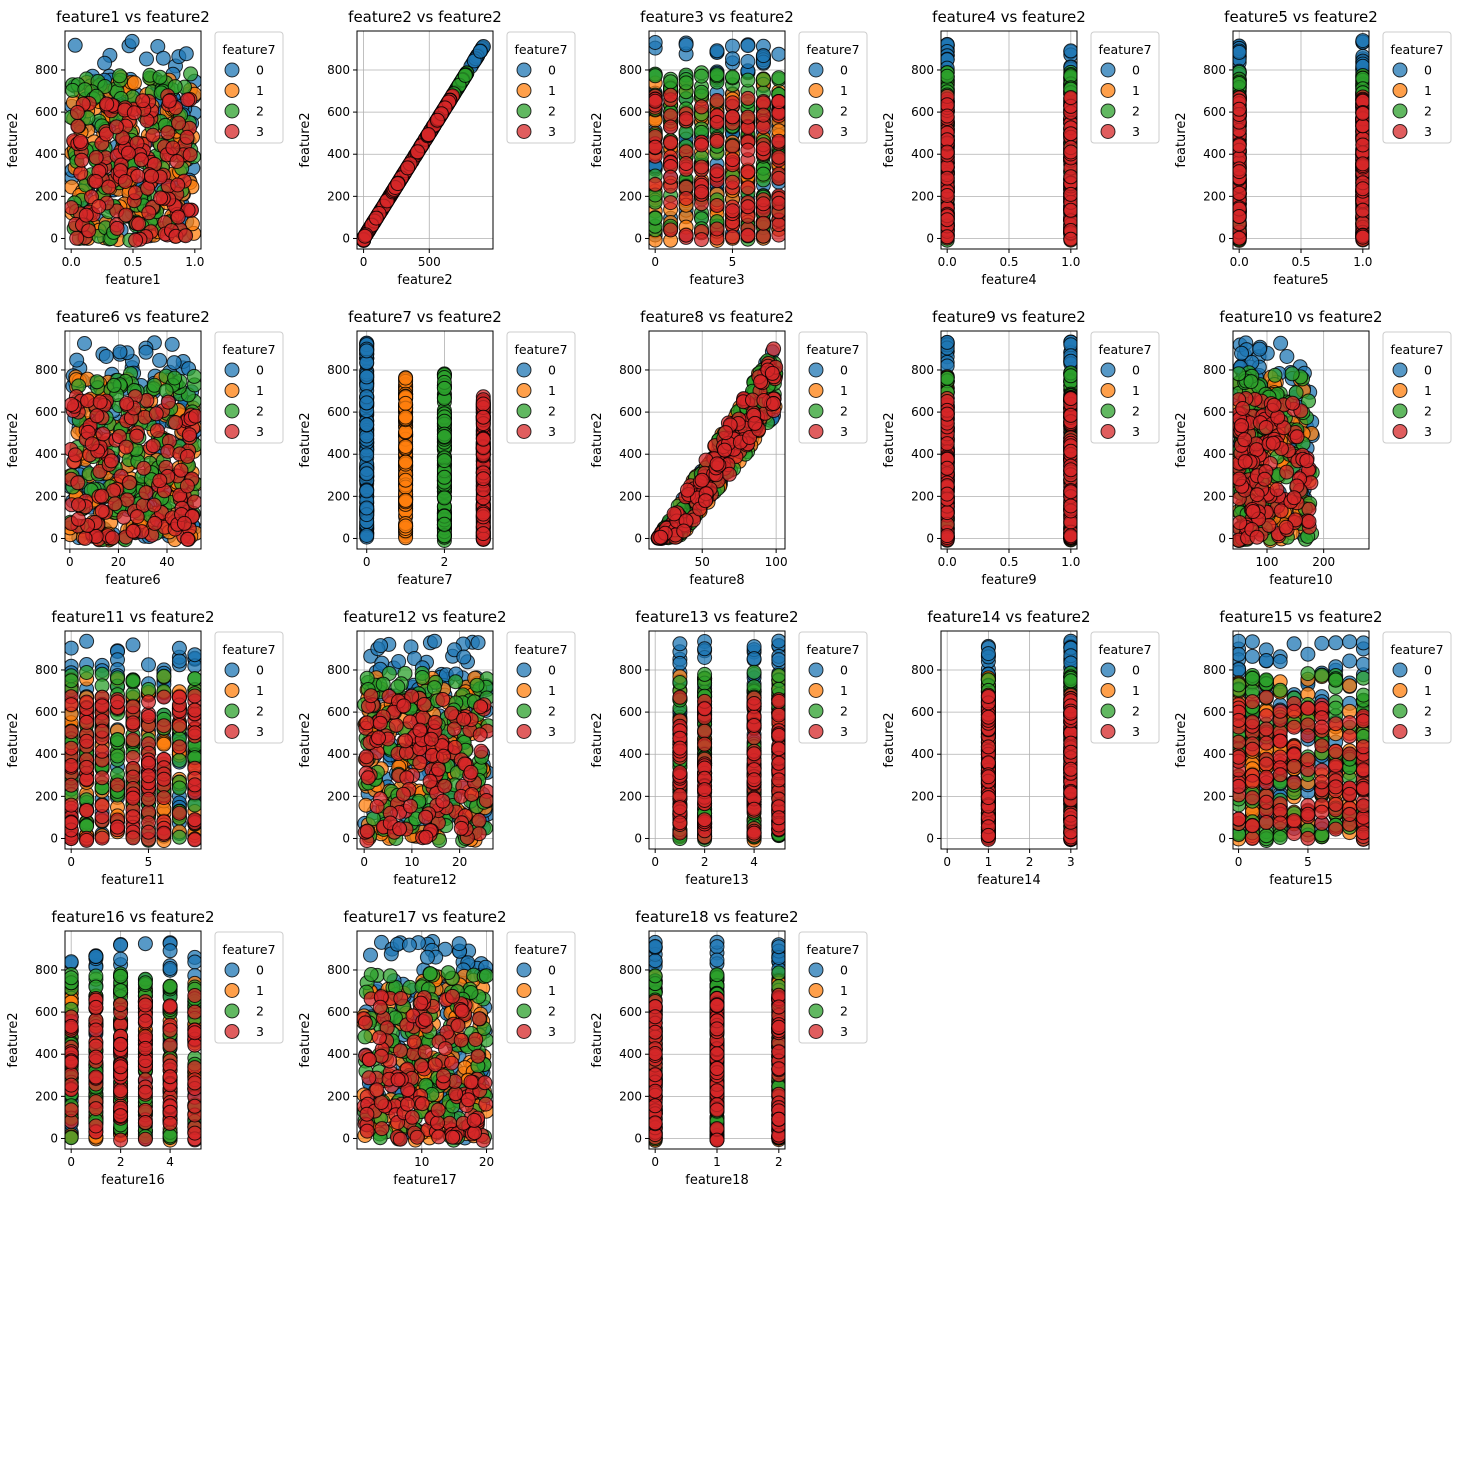 The width and height of the screenshot is (1460, 1461). Describe the element at coordinates (425, 440) in the screenshot. I see `axes-frame` at that location.